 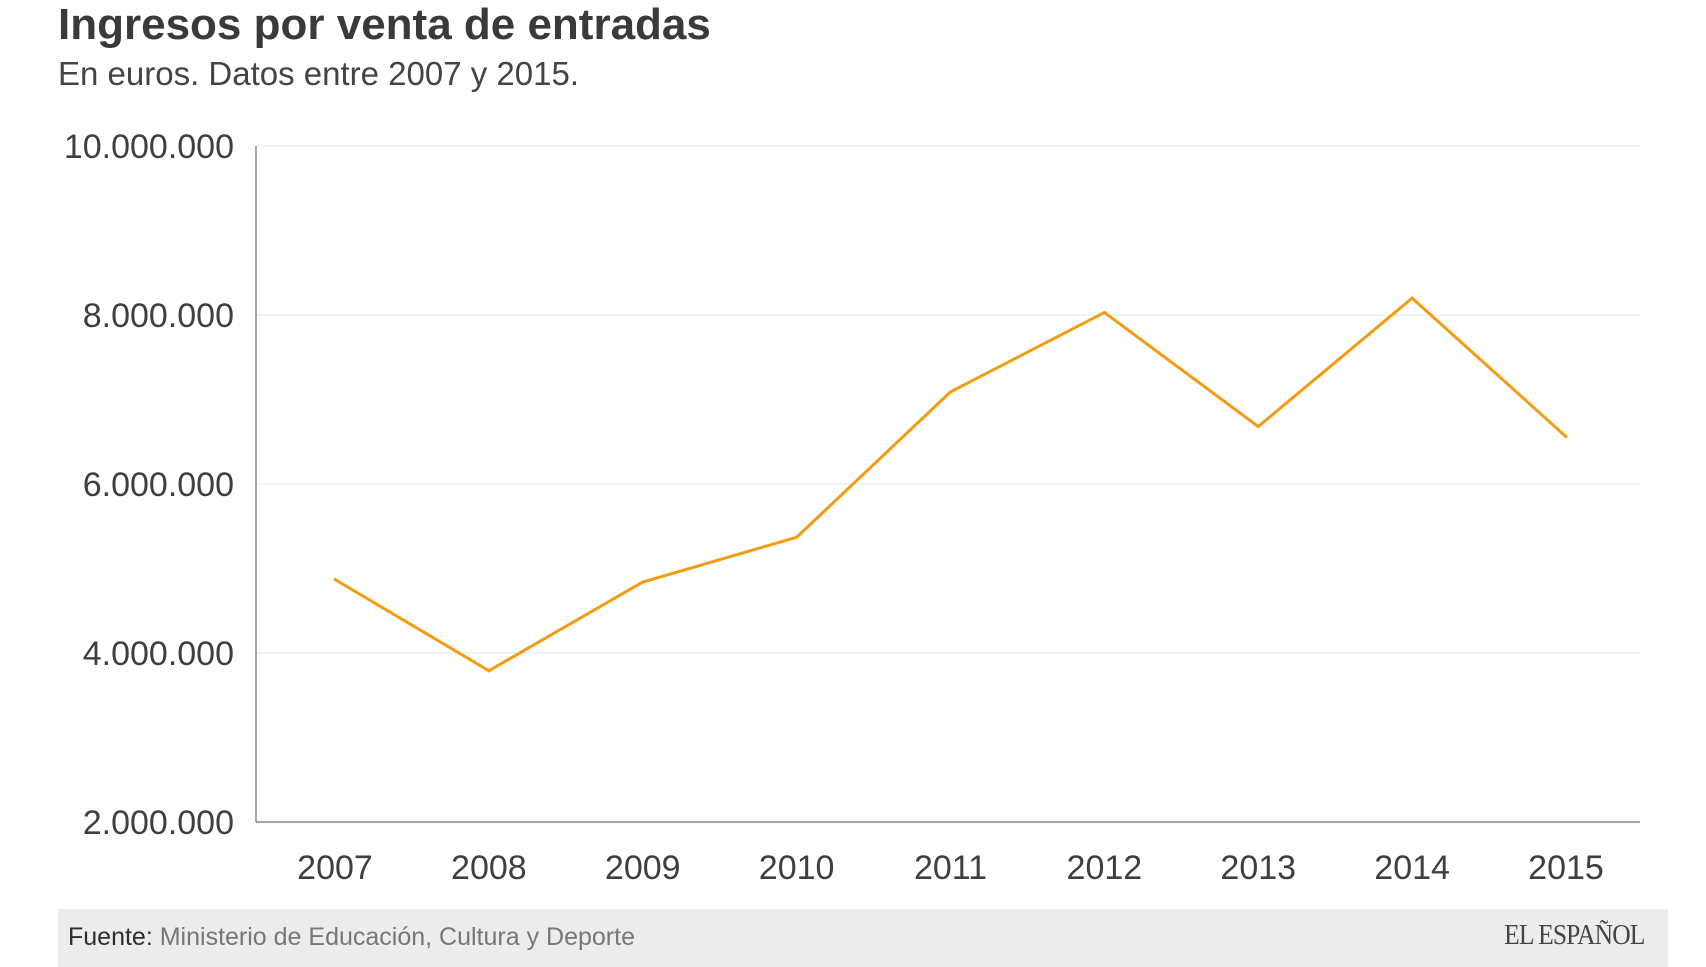 I want to click on brand-logo: EL ESPAÑOL, so click(x=1574, y=935).